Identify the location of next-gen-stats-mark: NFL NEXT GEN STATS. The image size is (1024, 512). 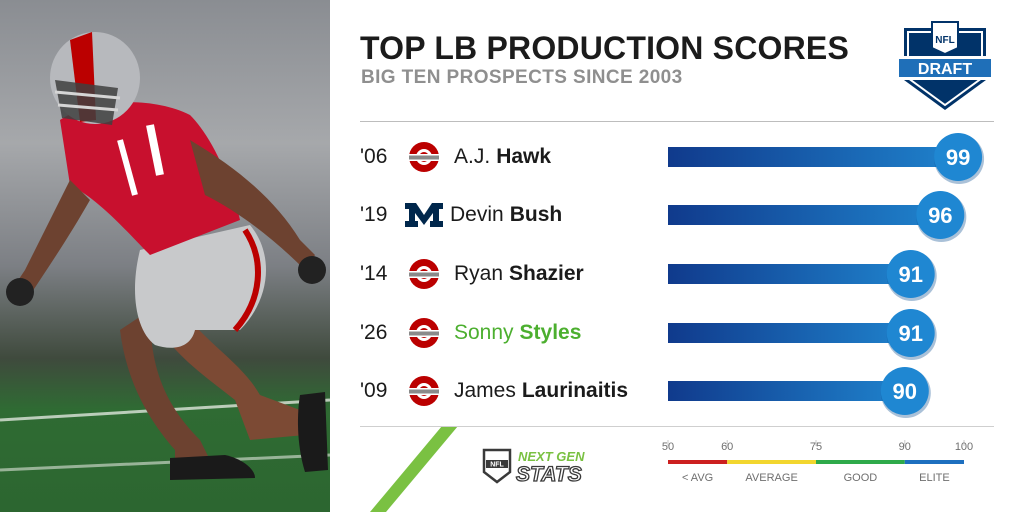
(533, 467).